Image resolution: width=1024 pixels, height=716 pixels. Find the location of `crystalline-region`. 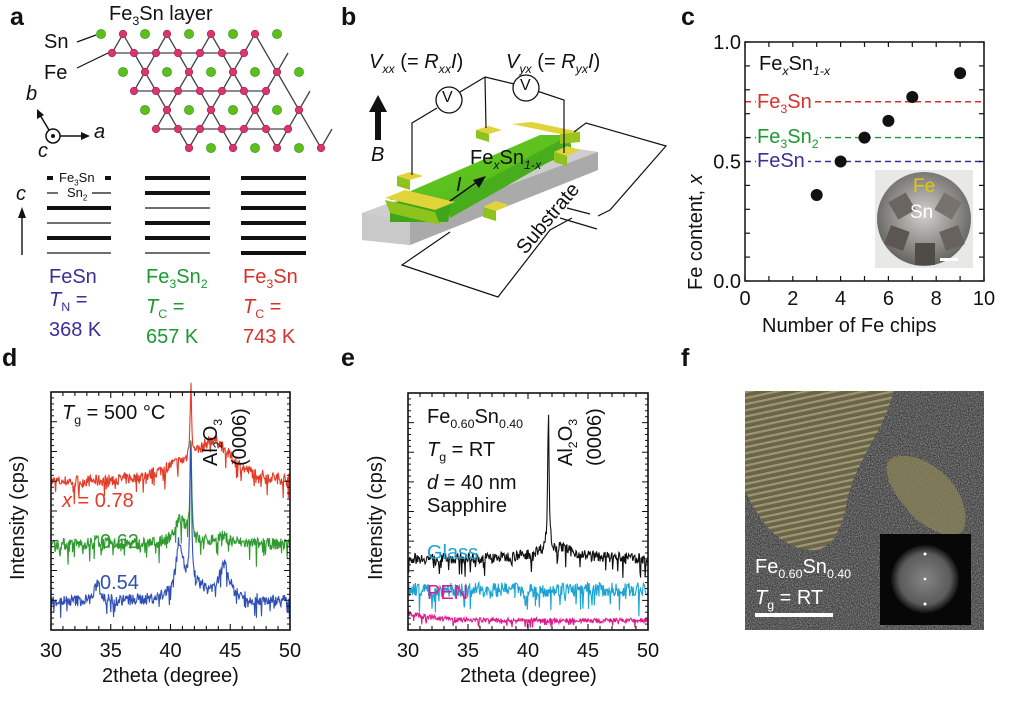

crystalline-region is located at coordinates (926, 495).